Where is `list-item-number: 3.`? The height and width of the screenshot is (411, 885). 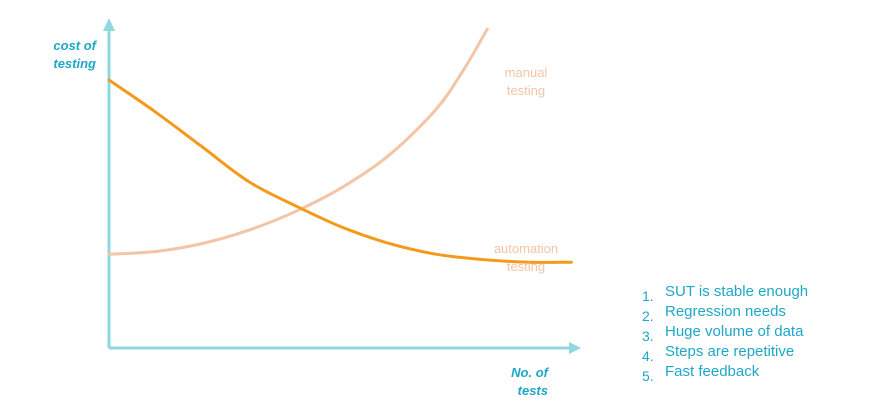 list-item-number: 3. is located at coordinates (648, 336).